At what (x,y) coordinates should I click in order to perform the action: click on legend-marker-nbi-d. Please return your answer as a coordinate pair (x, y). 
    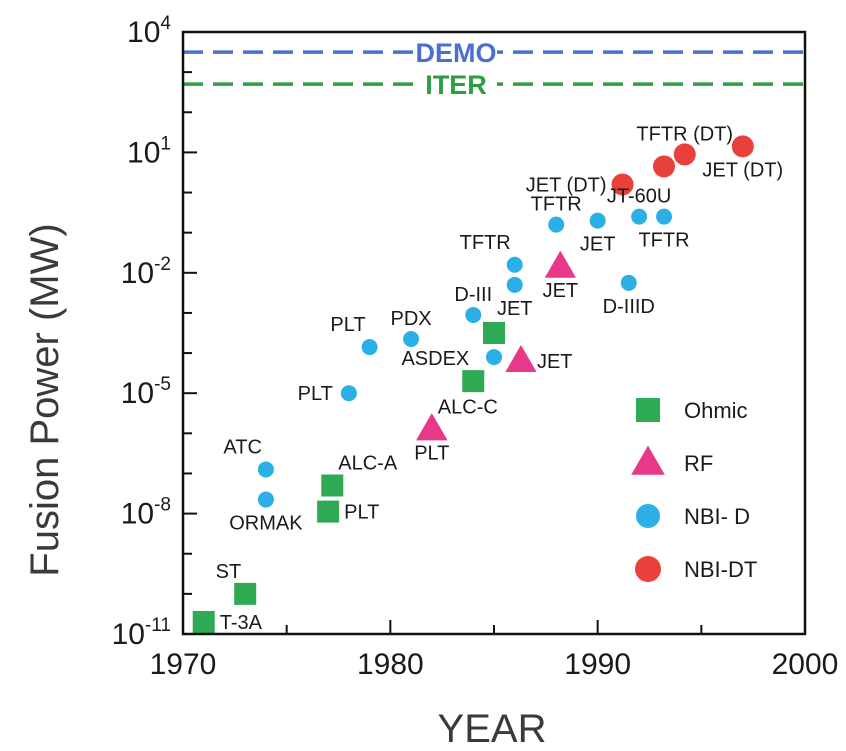
    Looking at the image, I should click on (648, 516).